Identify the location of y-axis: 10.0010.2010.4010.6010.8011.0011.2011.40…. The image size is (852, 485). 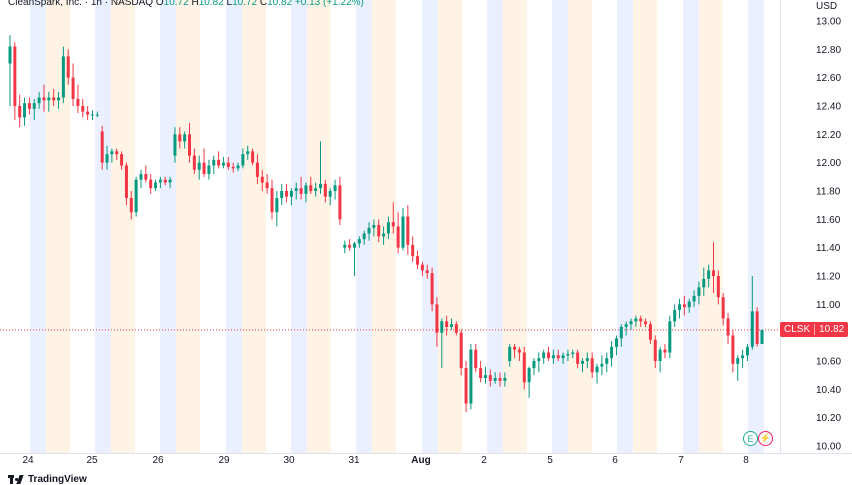
(828, 235).